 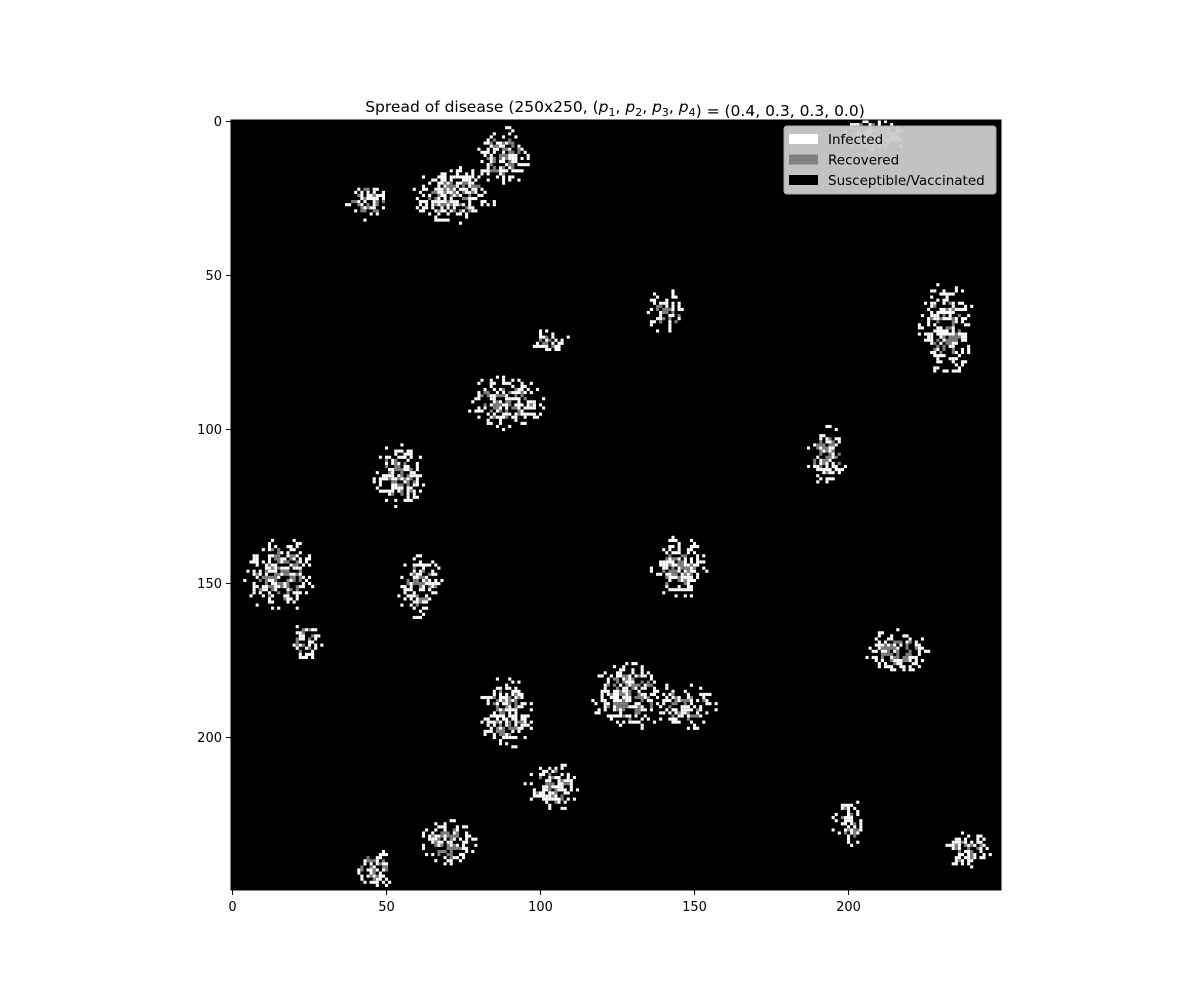 What do you see at coordinates (863, 161) in the screenshot?
I see `legend-label-recovered: Recovered` at bounding box center [863, 161].